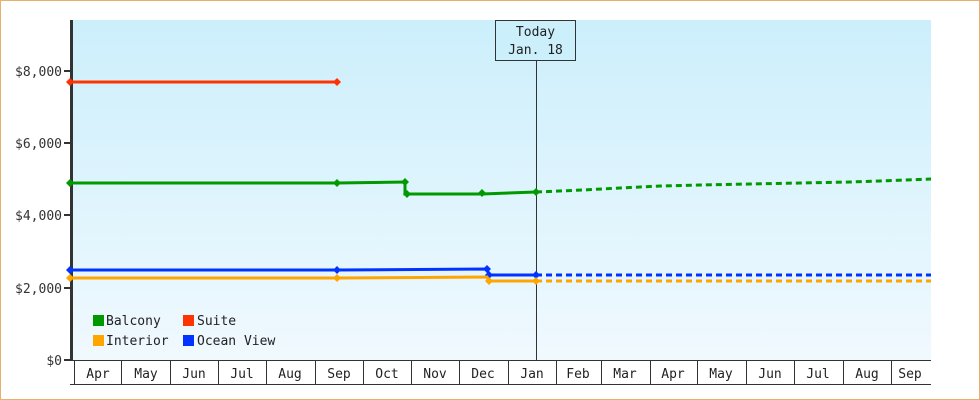  Describe the element at coordinates (38, 72) in the screenshot. I see `y-tick-label: $8,000` at that location.